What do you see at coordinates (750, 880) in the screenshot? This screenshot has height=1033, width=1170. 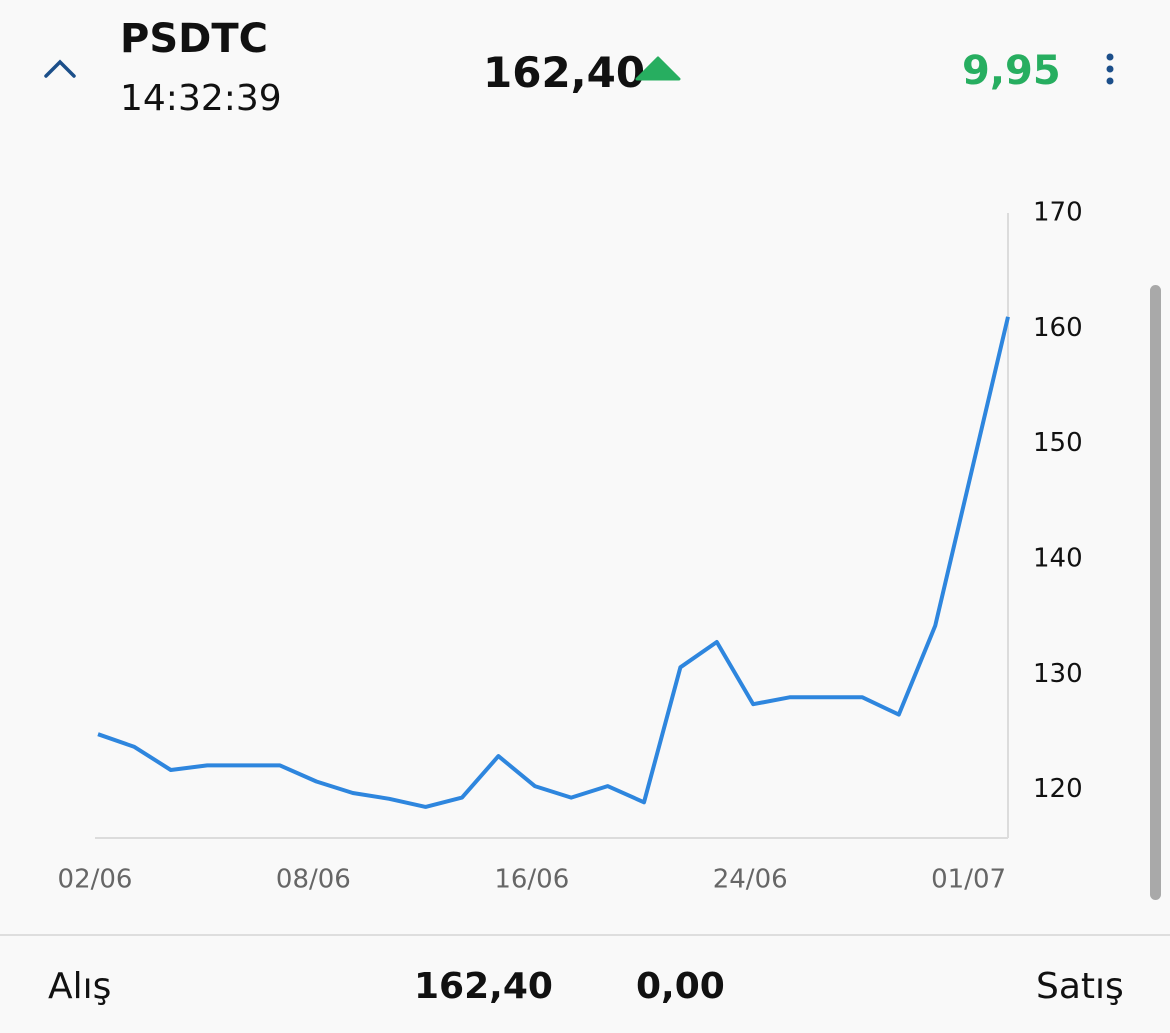 I see `x-tick-label: 24/06` at bounding box center [750, 880].